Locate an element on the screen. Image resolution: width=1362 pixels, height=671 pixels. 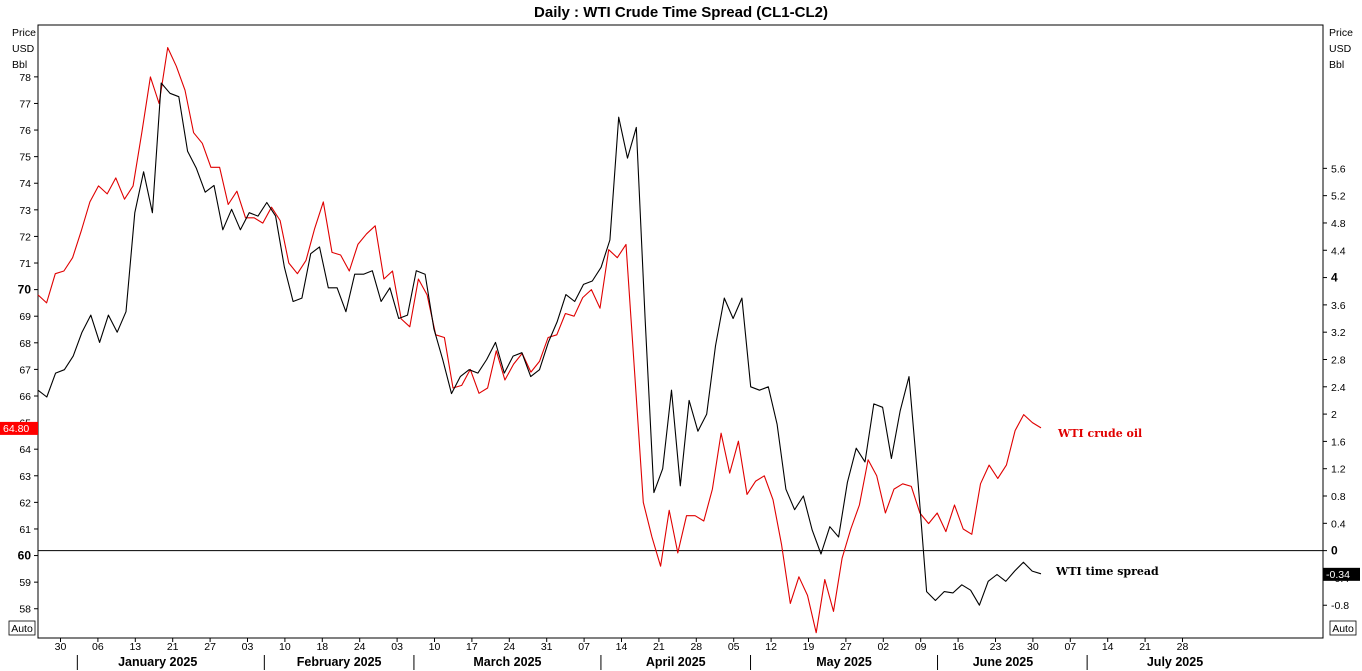
last-value-badge-wti-crude-oil: 64.80 is located at coordinates (19, 428).